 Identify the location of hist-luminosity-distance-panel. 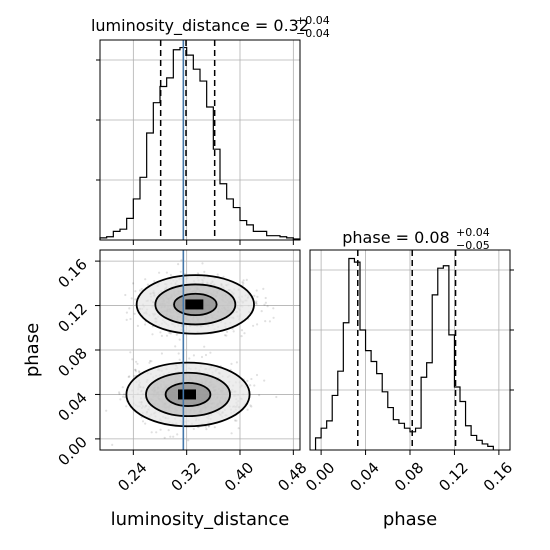
(198, 142).